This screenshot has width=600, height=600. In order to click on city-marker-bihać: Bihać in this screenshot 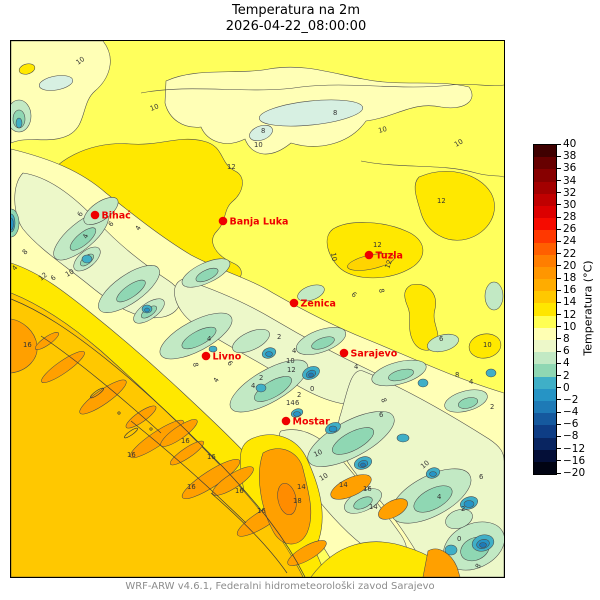, I will do `click(111, 216)`.